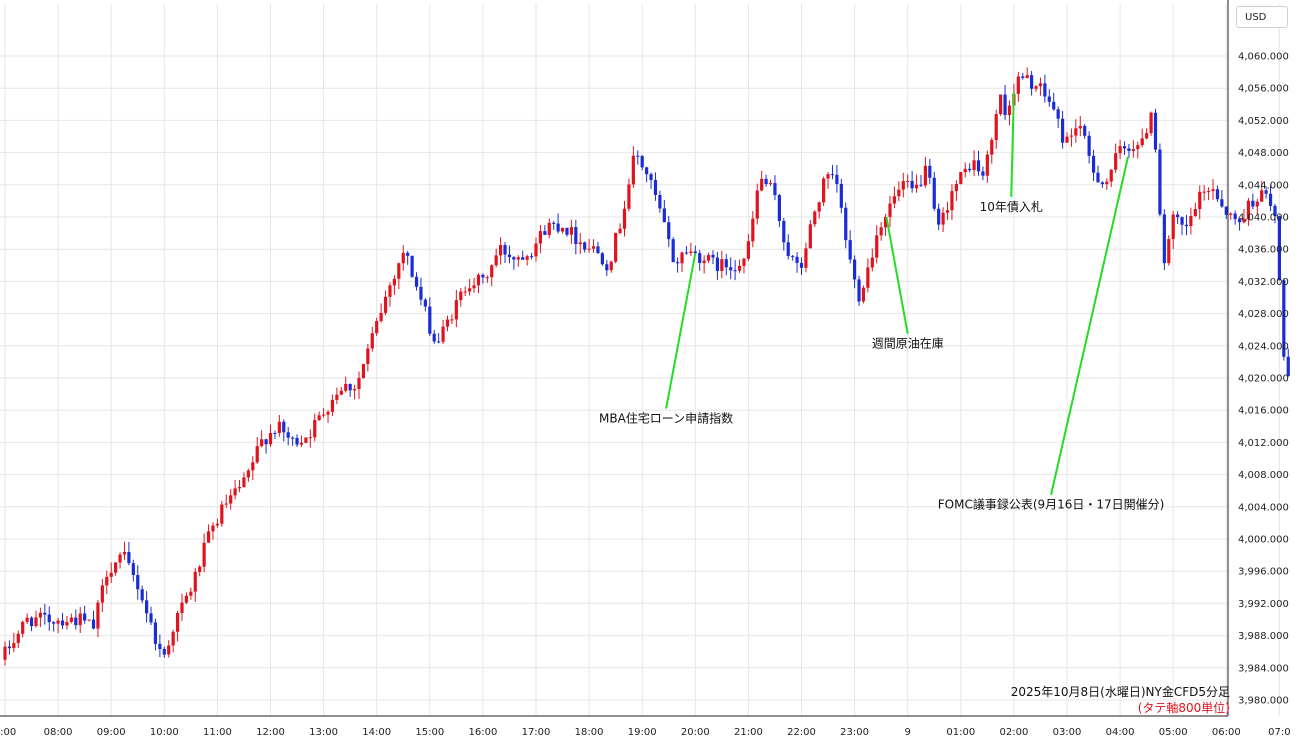  I want to click on y-tick-label: 4,052.000, so click(1263, 121).